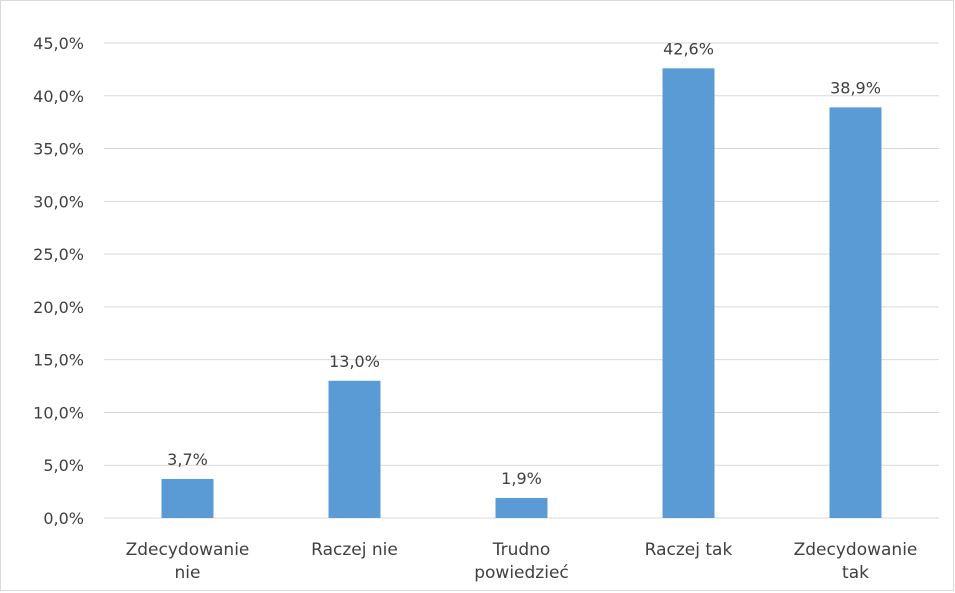 Image resolution: width=955 pixels, height=593 pixels. Describe the element at coordinates (58, 254) in the screenshot. I see `y-tick-label: 25,0%` at that location.